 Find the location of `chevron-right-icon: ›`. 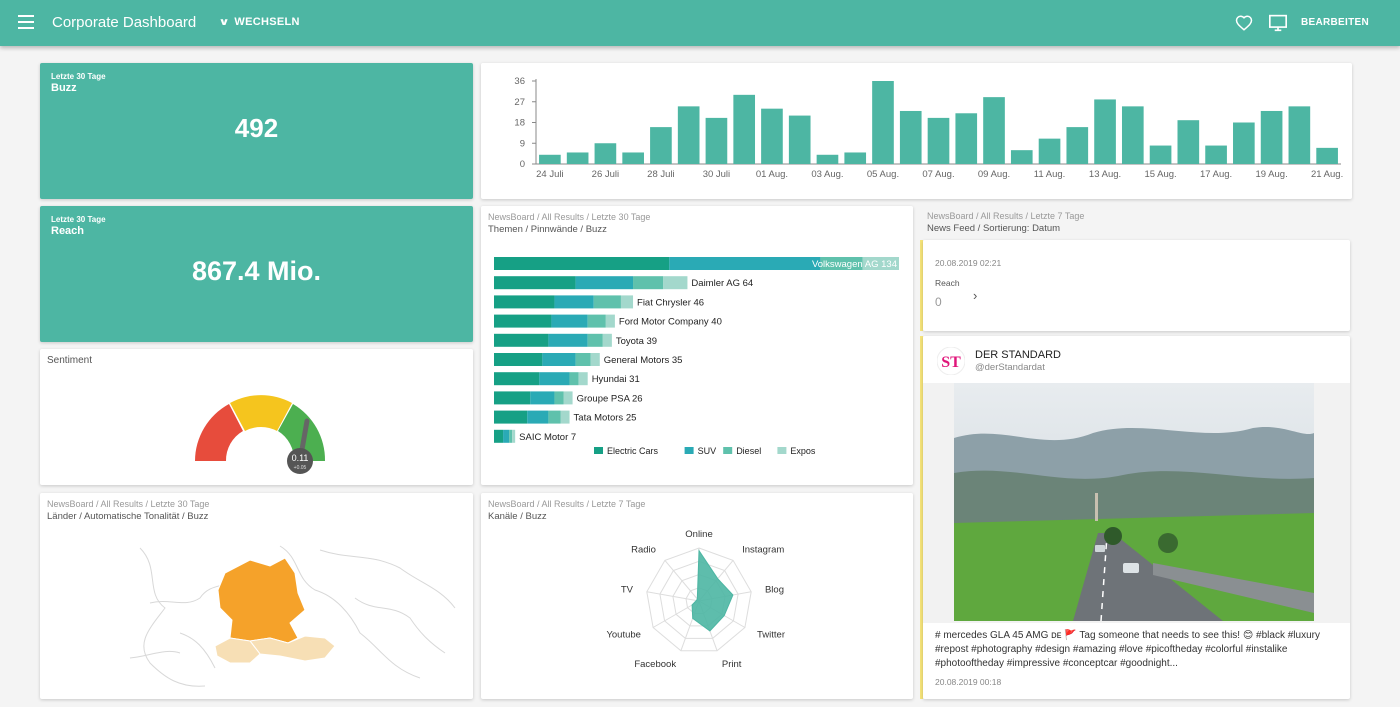

chevron-right-icon: › is located at coordinates (975, 295).